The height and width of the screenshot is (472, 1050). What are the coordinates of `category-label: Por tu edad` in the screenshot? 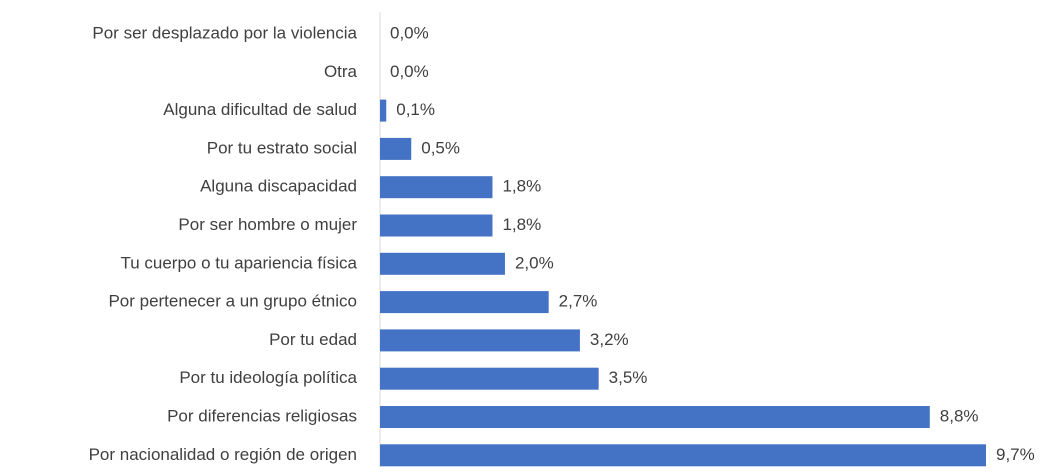 It's located at (313, 339).